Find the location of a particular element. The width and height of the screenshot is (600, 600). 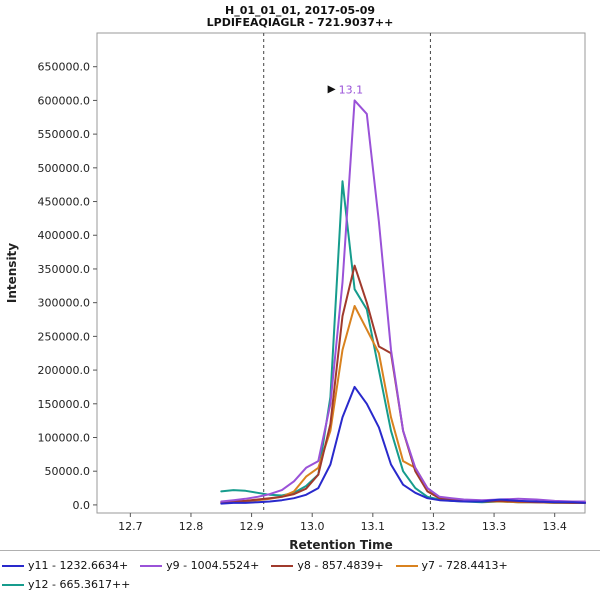

series-line-y11 is located at coordinates (403, 445).